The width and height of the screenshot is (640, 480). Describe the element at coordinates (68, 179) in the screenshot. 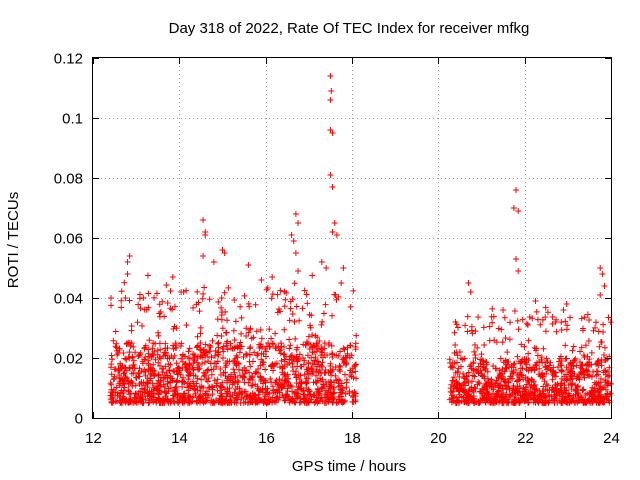

I see `y-tick-label: 0.08` at that location.